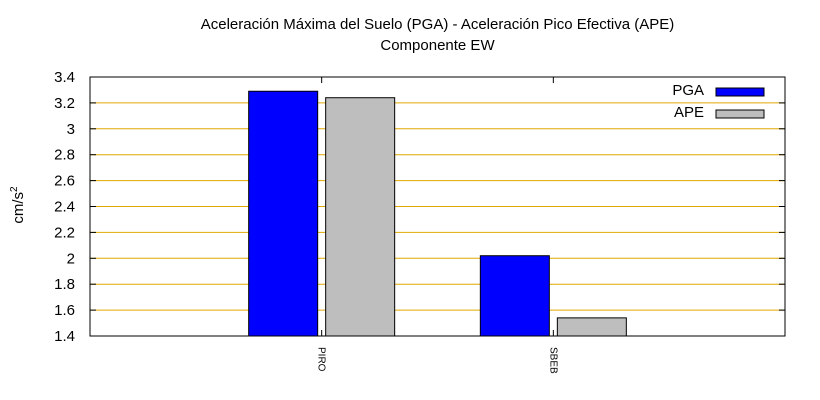 The width and height of the screenshot is (820, 400). I want to click on y-tick-label: 2.4, so click(64, 207).